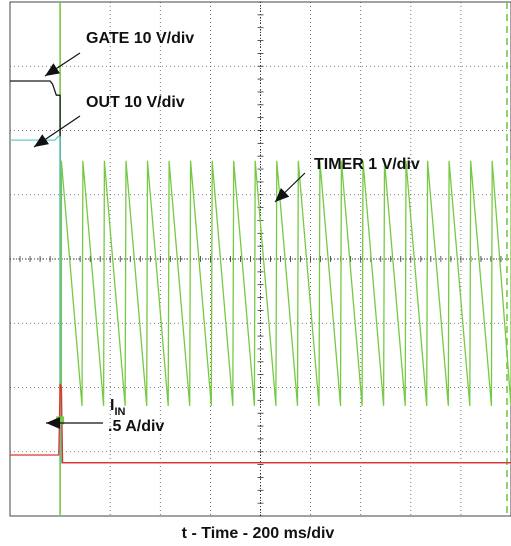  Describe the element at coordinates (140, 38) in the screenshot. I see `gate-channel-label: GATE 10 V/div` at that location.